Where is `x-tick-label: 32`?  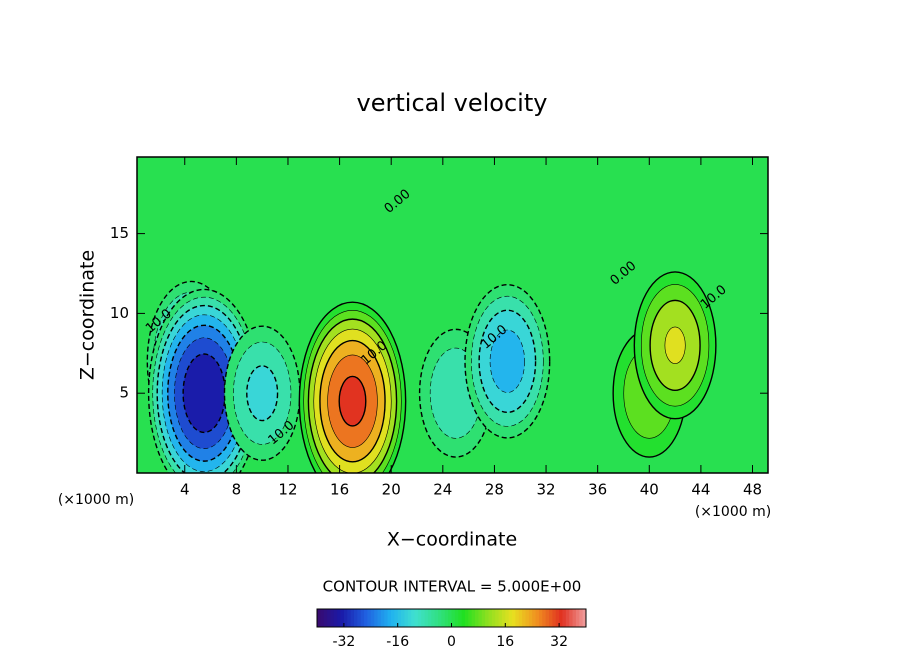 x-tick-label: 32 is located at coordinates (546, 490).